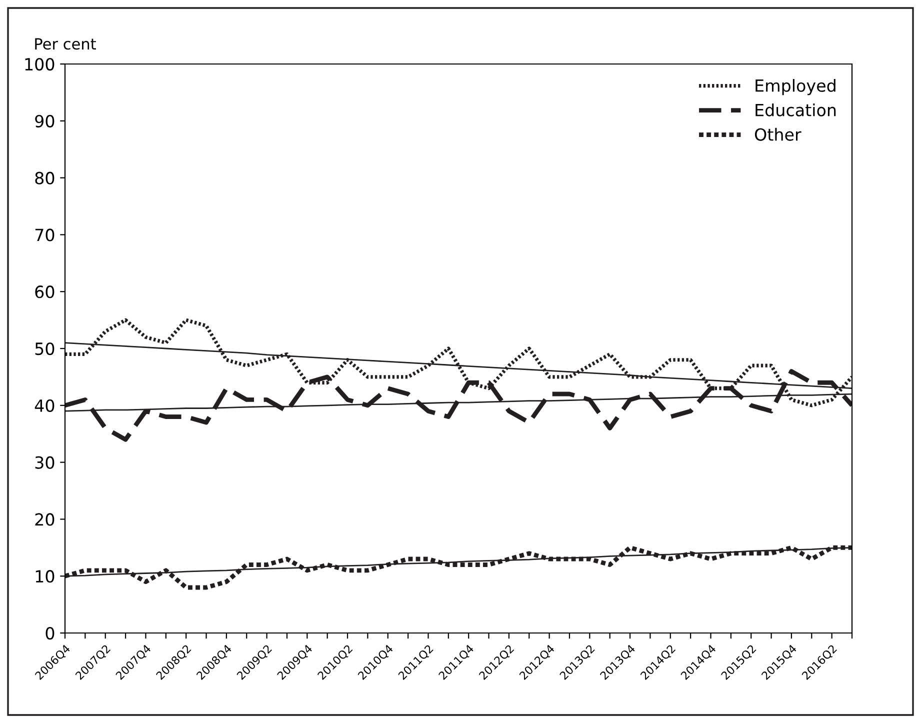 This screenshot has width=921, height=723. What do you see at coordinates (796, 109) in the screenshot?
I see `legend-label: Education` at bounding box center [796, 109].